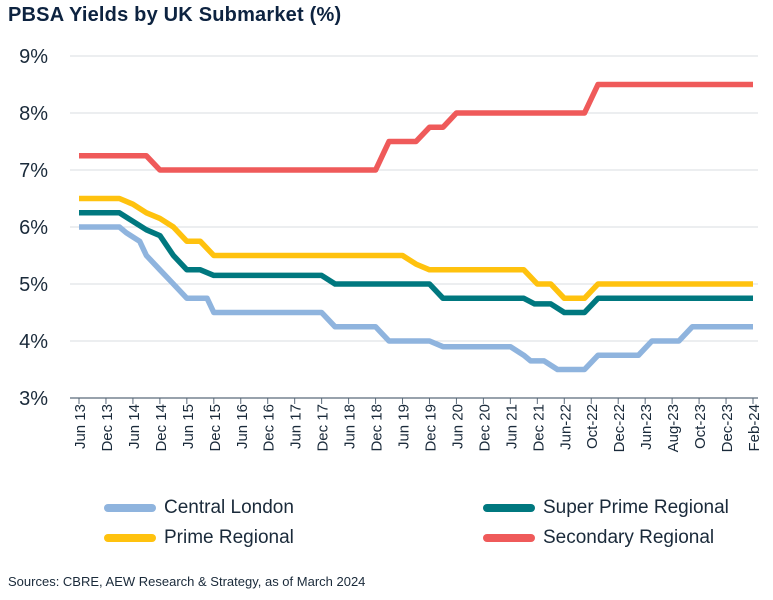  What do you see at coordinates (229, 537) in the screenshot?
I see `legend-label-prime-regional: Prime Regional` at bounding box center [229, 537].